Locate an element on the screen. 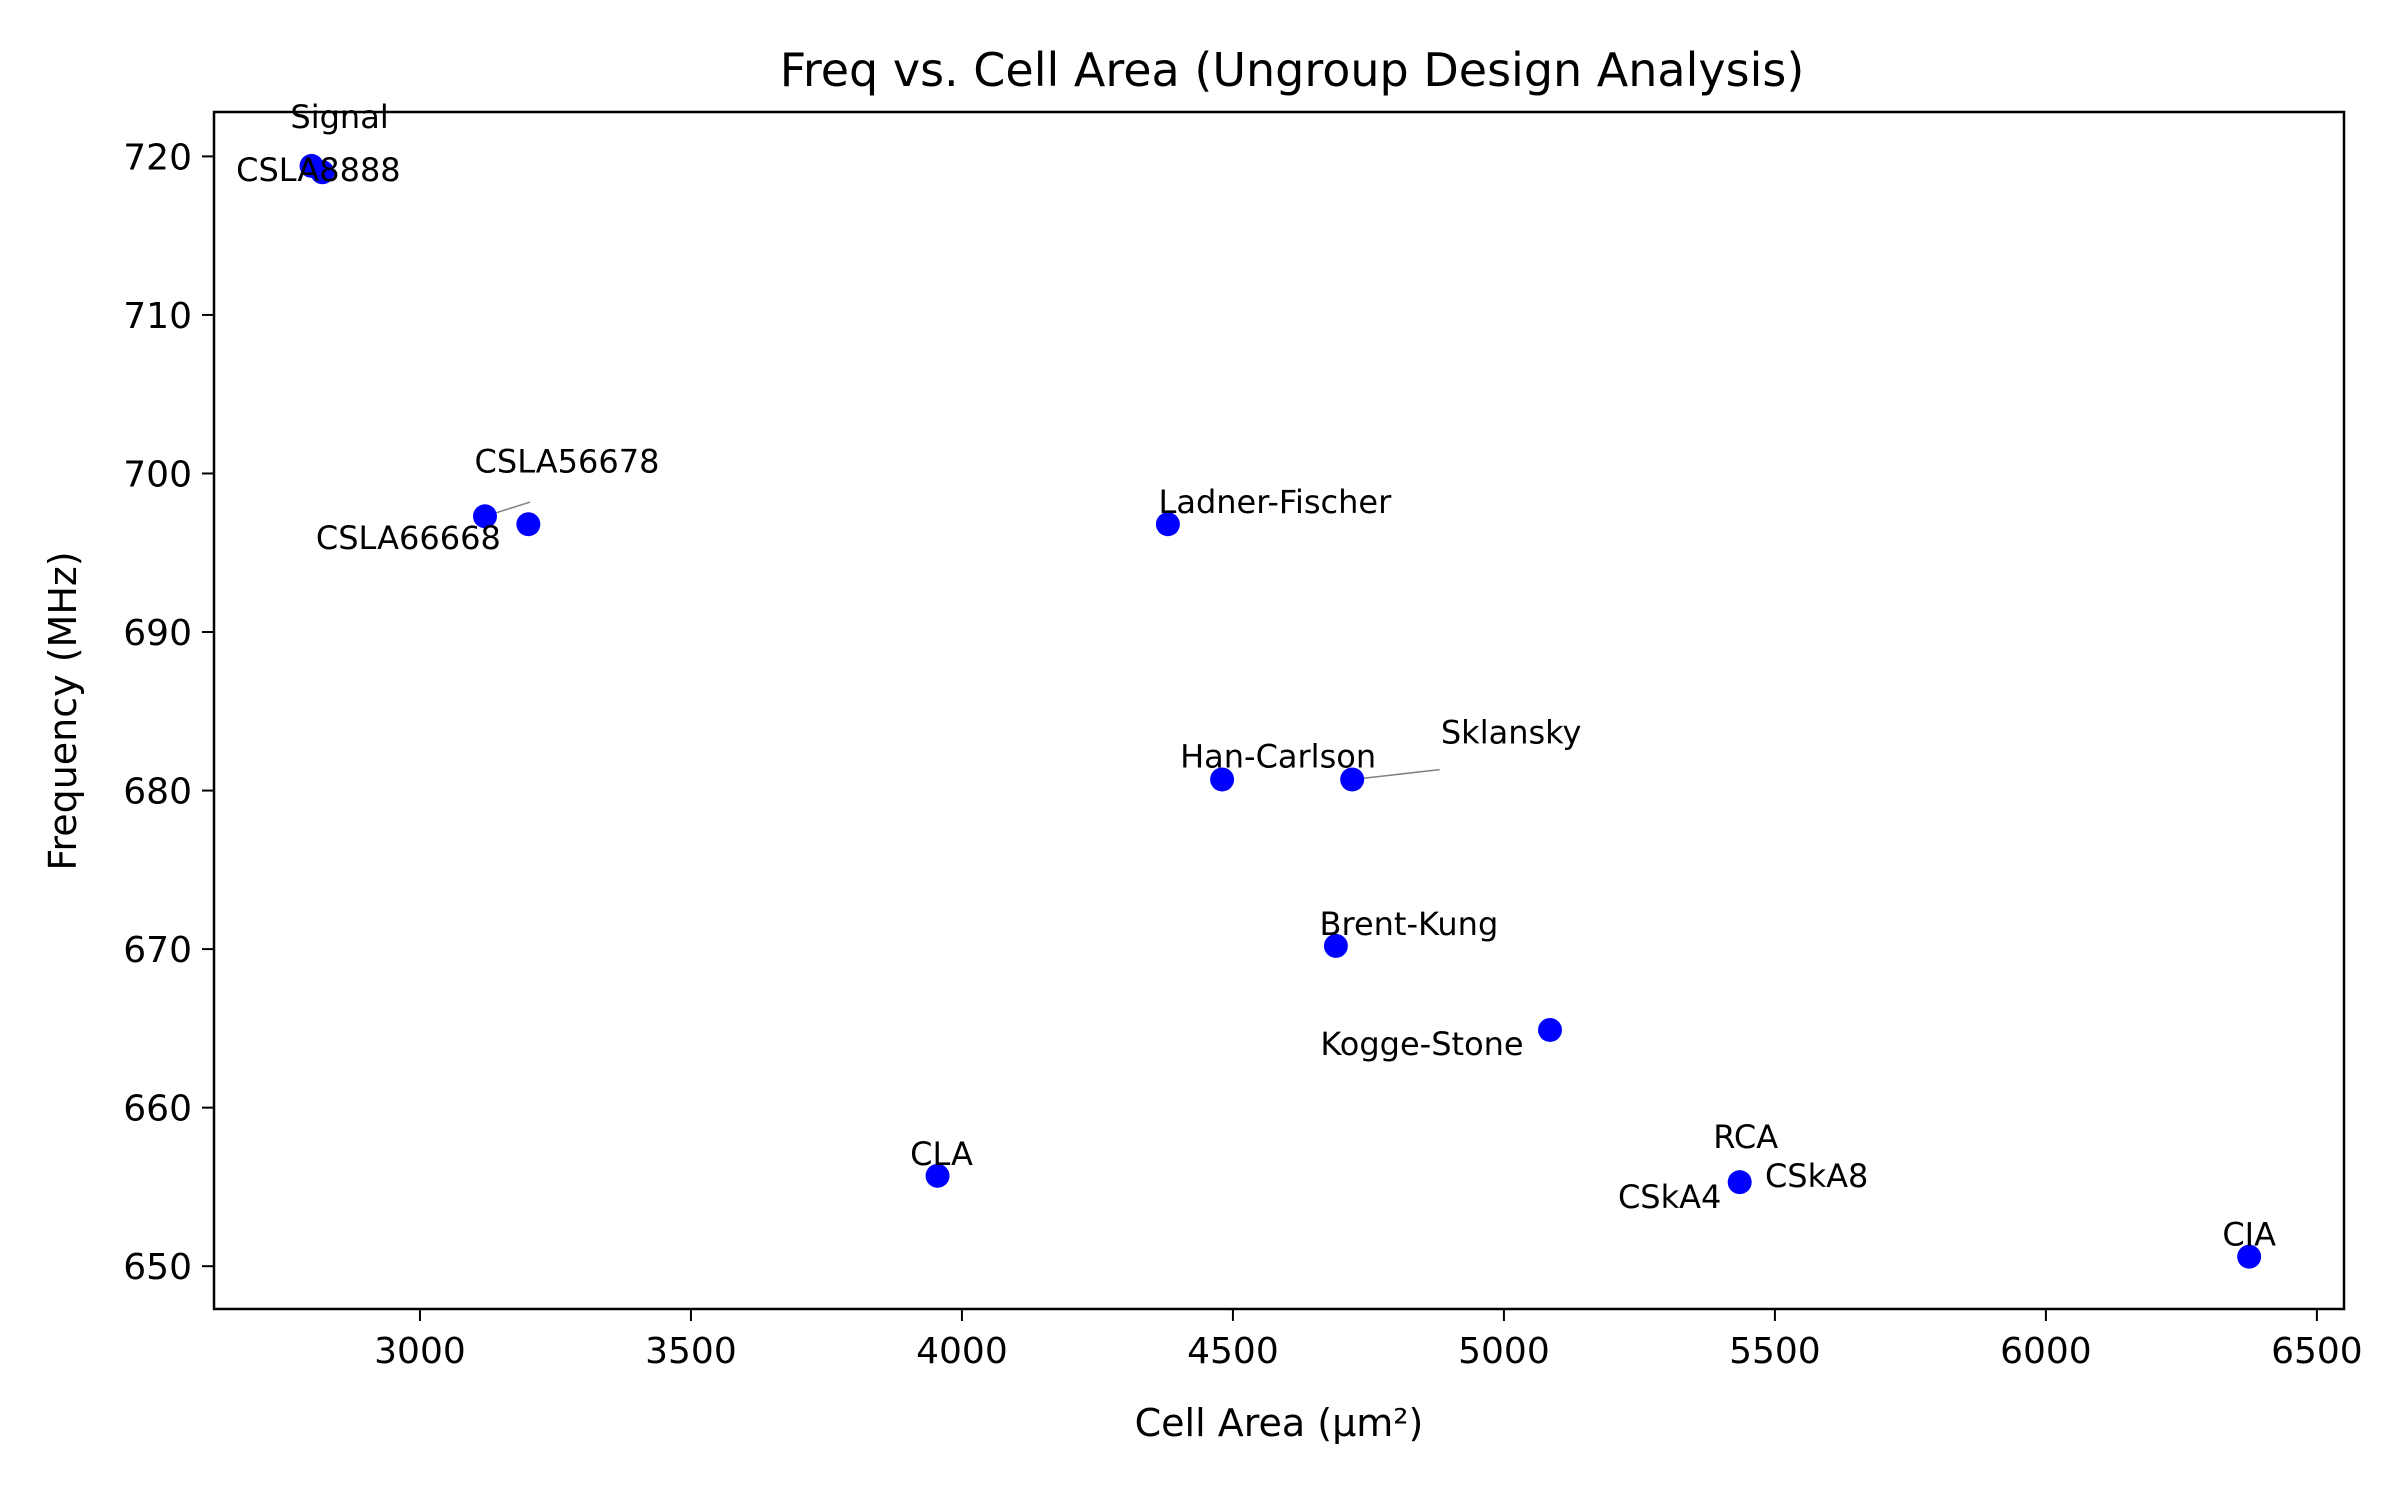 The image size is (2400, 1500). label-cla: CLA is located at coordinates (941, 1154).